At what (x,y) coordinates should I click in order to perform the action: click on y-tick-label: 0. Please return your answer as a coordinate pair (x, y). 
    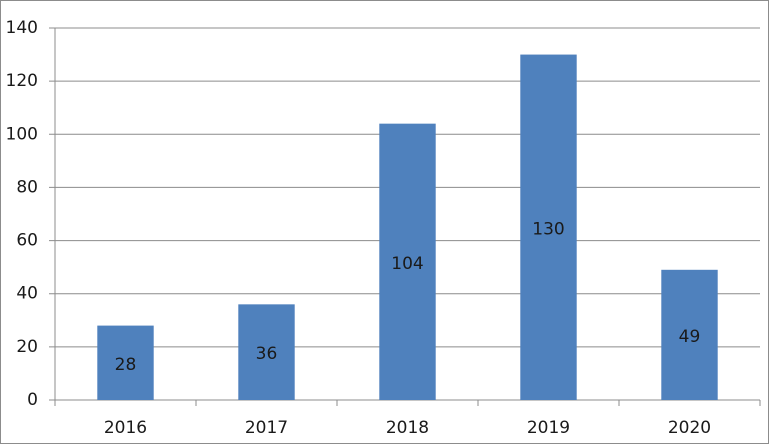
    Looking at the image, I should click on (32, 400).